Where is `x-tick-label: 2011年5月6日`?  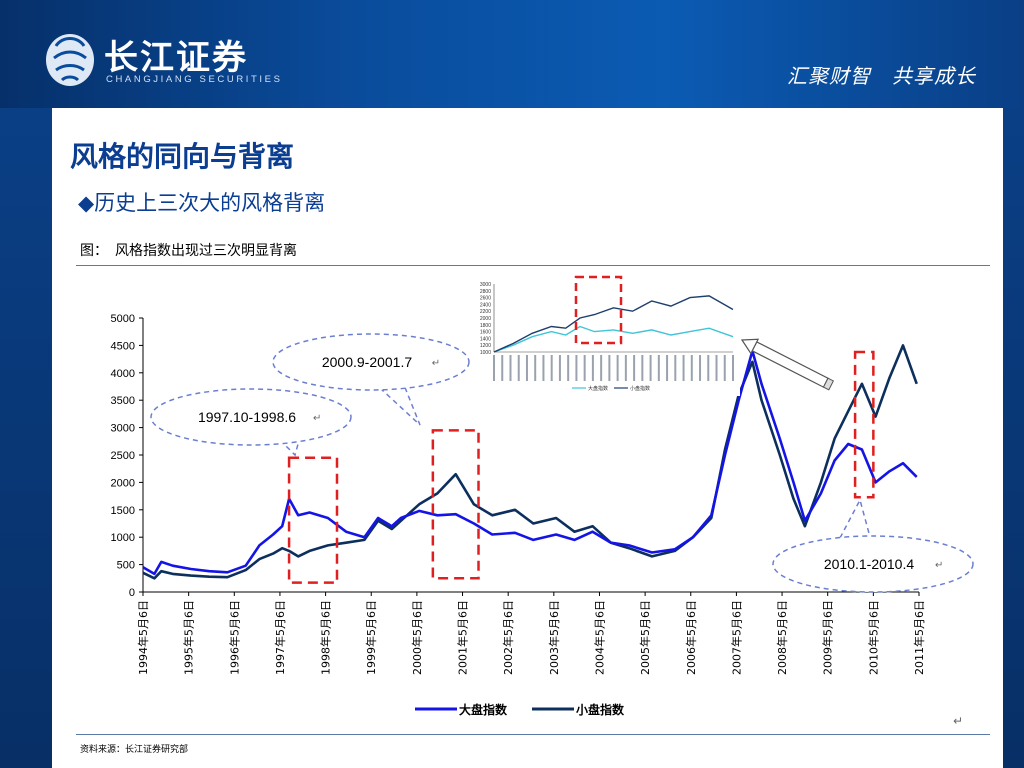
x-tick-label: 2011年5月6日 is located at coordinates (919, 637).